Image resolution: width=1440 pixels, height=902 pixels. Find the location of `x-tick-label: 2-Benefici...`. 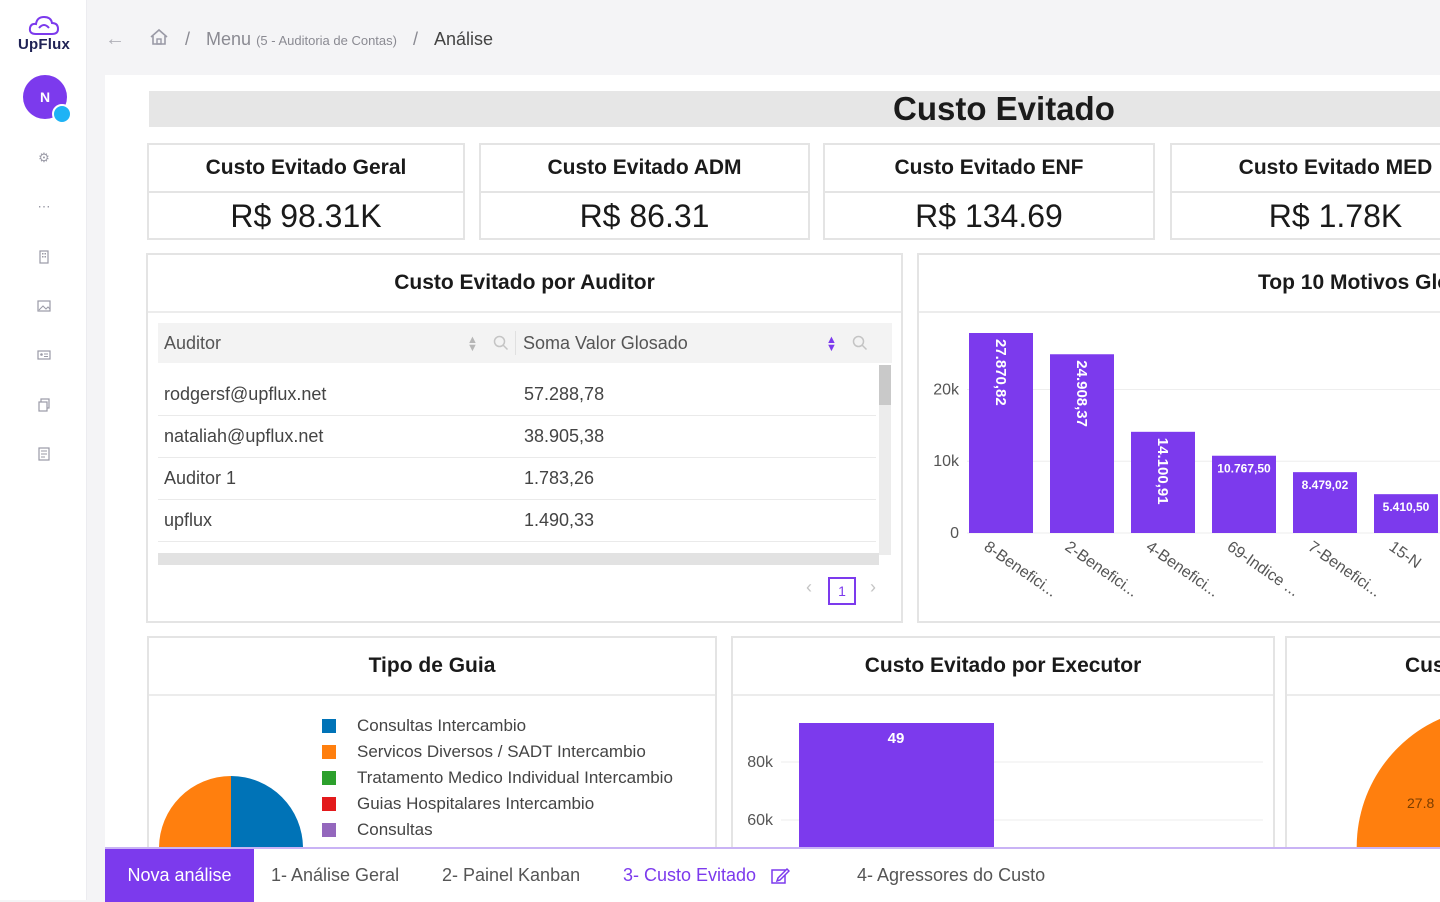

x-tick-label: 2-Benefici... is located at coordinates (1101, 569).